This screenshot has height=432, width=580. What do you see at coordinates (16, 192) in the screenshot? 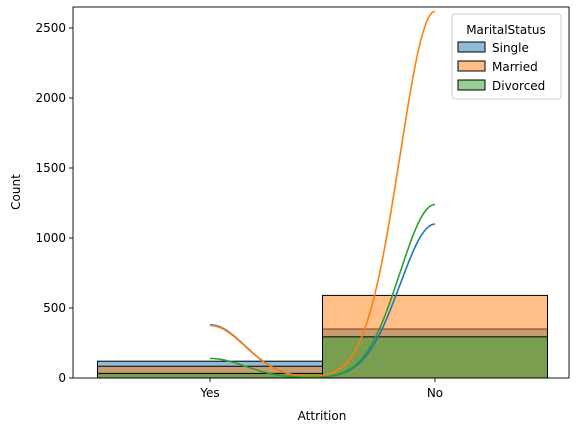
I see `y-axis-label: Count` at bounding box center [16, 192].